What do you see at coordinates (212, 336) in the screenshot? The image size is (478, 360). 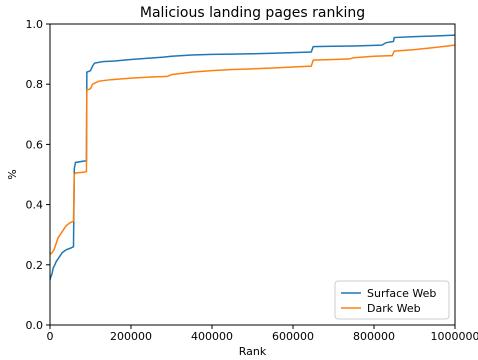 I see `x-tick-label: 400000` at bounding box center [212, 336].